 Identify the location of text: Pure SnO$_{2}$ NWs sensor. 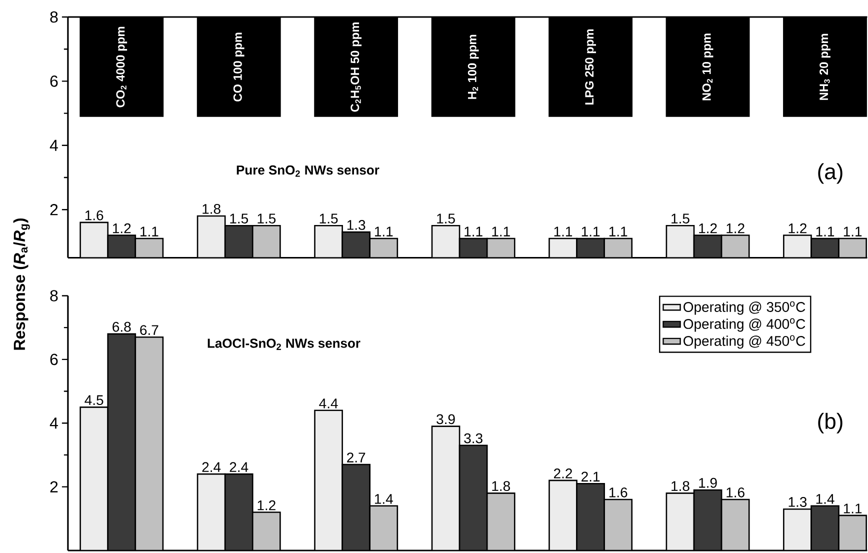
(308, 170).